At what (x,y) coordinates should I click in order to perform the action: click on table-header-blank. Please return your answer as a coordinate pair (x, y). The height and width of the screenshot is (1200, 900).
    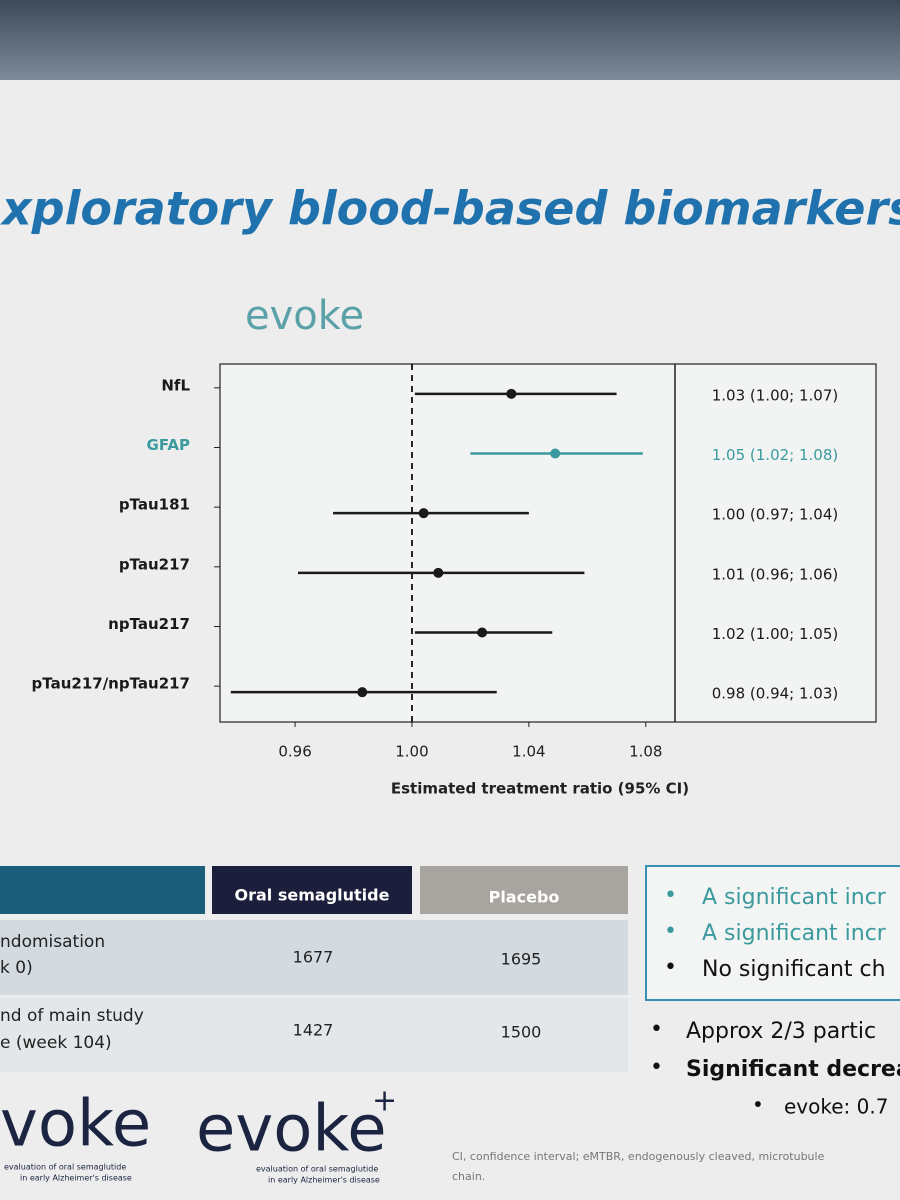
    Looking at the image, I should click on (102, 890).